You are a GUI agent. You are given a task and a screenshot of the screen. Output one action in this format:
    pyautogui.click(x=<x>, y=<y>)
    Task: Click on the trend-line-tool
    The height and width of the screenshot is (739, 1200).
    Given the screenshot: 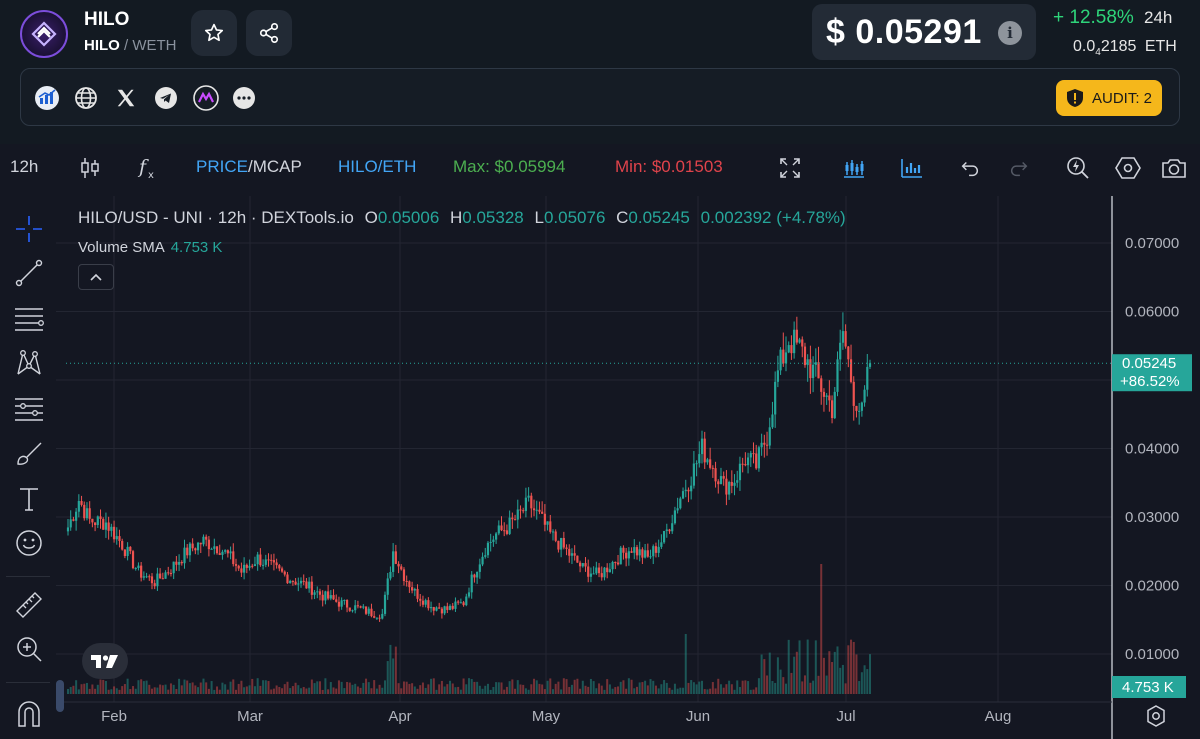 What is the action you would take?
    pyautogui.click(x=29, y=273)
    